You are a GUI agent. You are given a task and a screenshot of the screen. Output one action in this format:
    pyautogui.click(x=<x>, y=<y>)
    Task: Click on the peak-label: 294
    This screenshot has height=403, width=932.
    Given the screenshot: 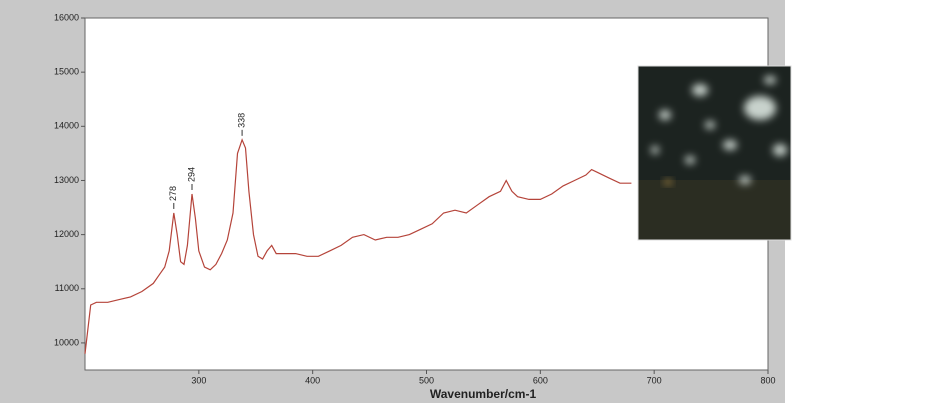 What is the action you would take?
    pyautogui.click(x=191, y=174)
    